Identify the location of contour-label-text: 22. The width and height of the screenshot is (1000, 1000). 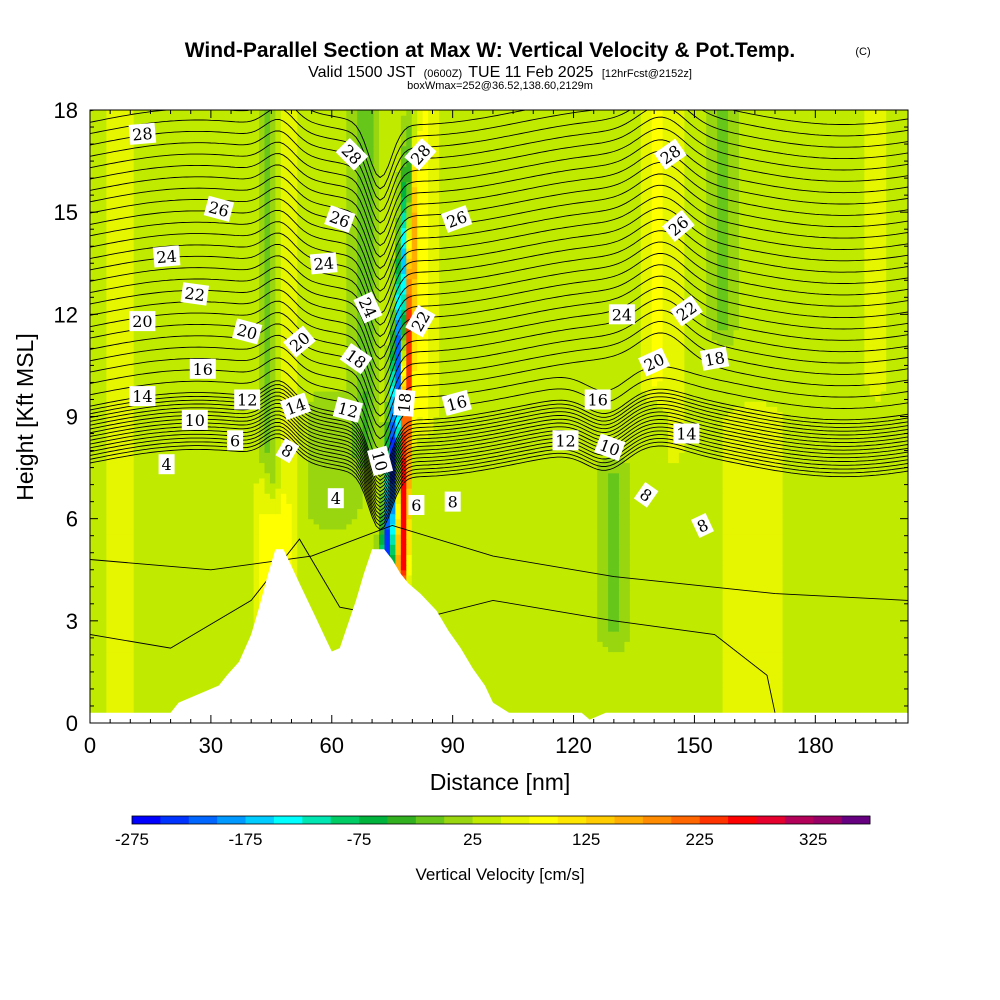
(194, 295).